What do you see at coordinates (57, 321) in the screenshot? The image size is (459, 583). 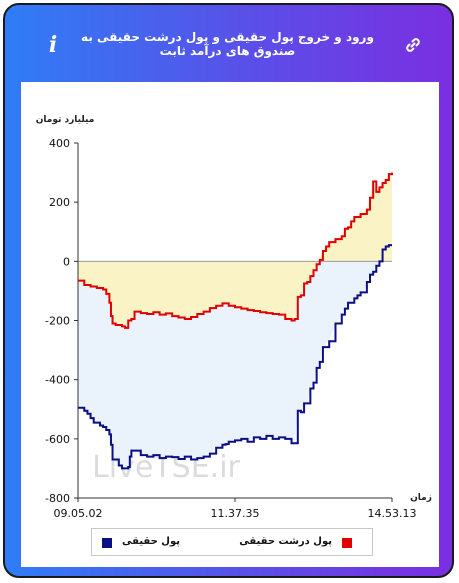 I see `y-tick-label: -200` at bounding box center [57, 321].